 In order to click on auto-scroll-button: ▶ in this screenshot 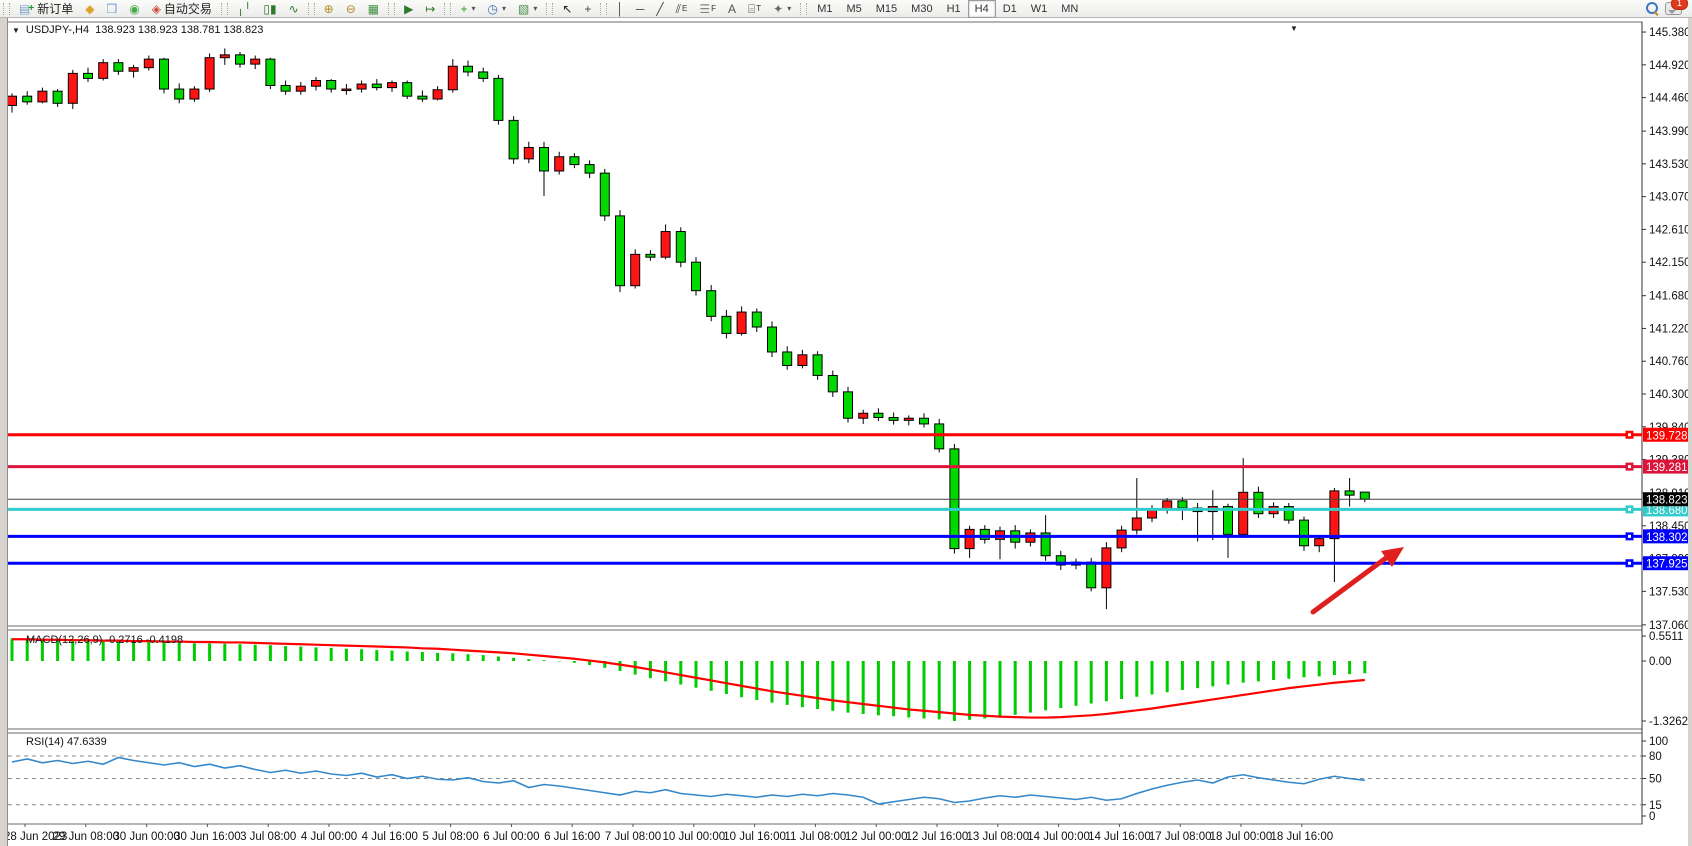, I will do `click(408, 9)`.